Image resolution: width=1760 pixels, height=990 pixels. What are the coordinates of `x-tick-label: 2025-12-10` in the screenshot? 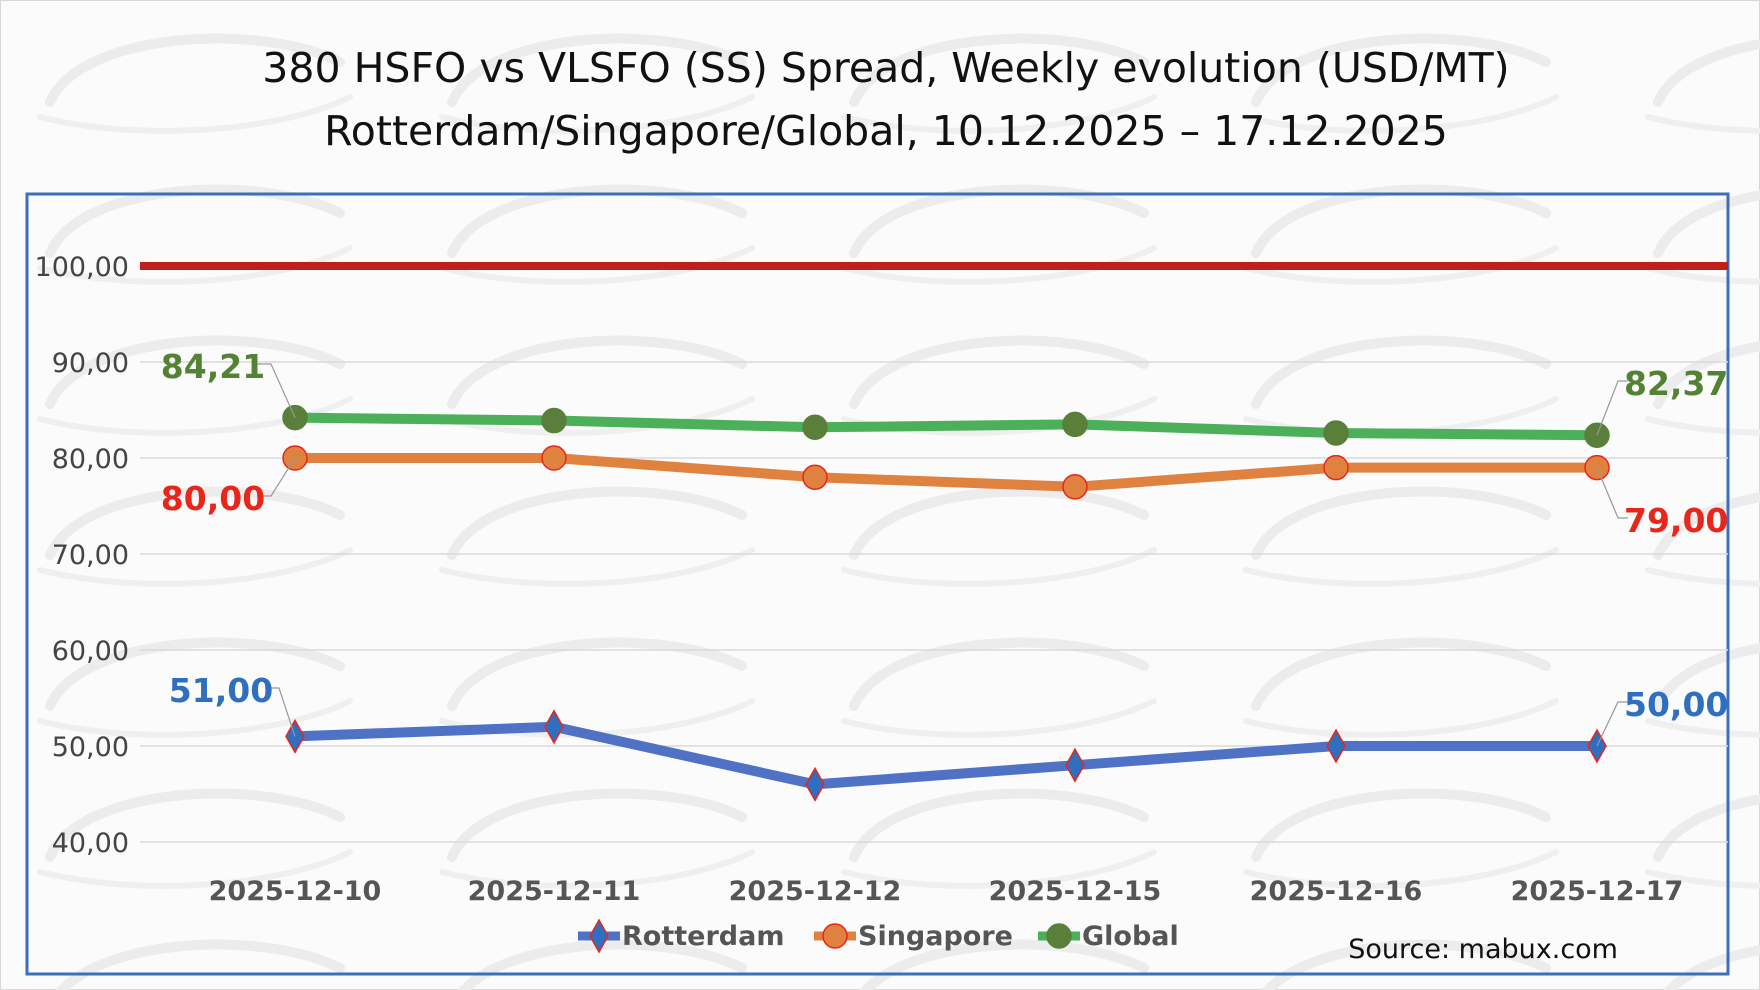 It's located at (295, 891).